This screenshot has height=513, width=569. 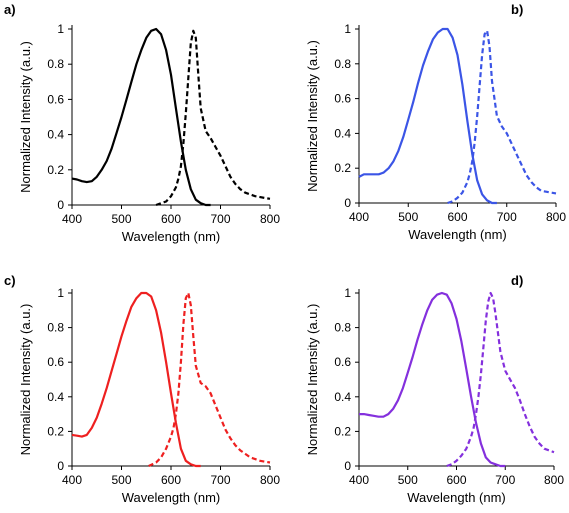 What do you see at coordinates (517, 9) in the screenshot?
I see `panel-label: b)` at bounding box center [517, 9].